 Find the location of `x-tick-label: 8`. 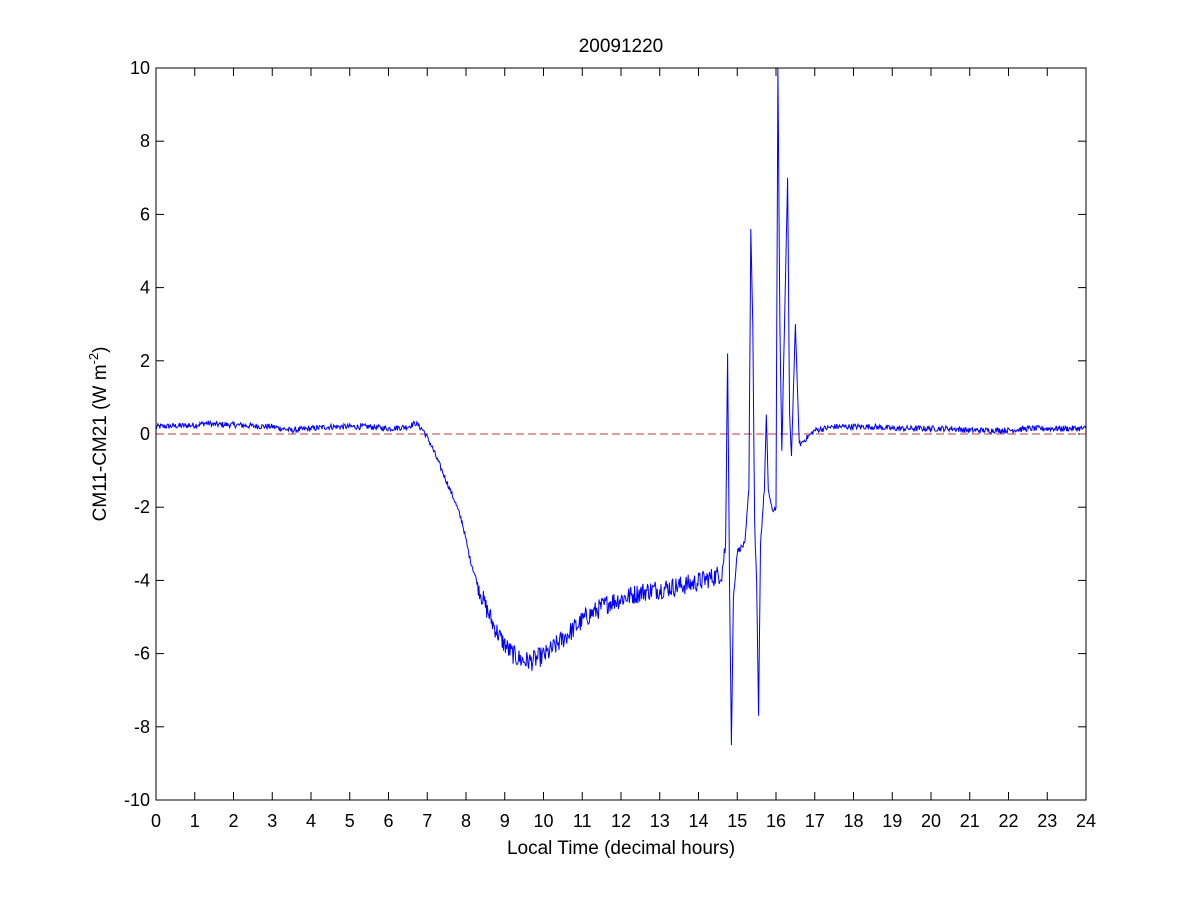

x-tick-label: 8 is located at coordinates (466, 821).